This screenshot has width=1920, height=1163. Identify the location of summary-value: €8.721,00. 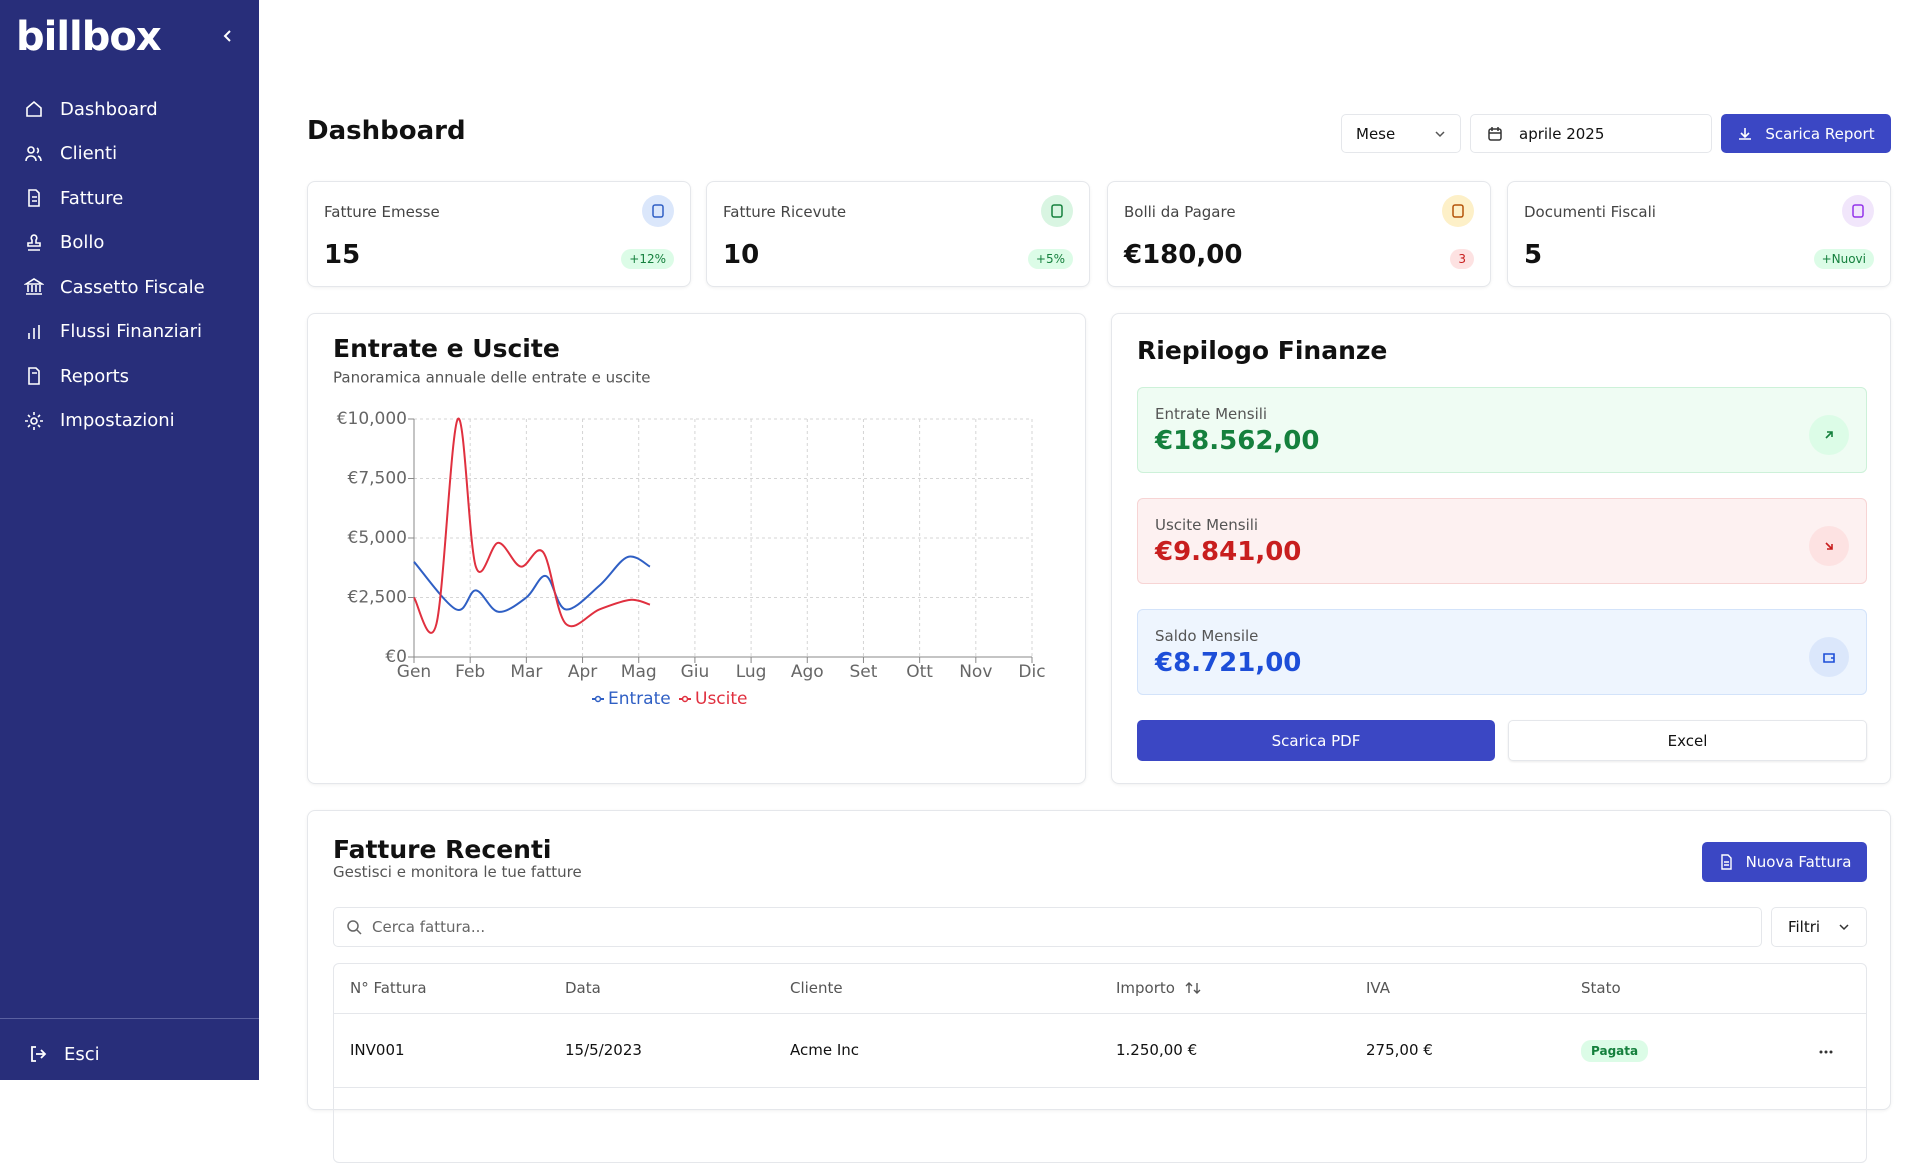
(1228, 663).